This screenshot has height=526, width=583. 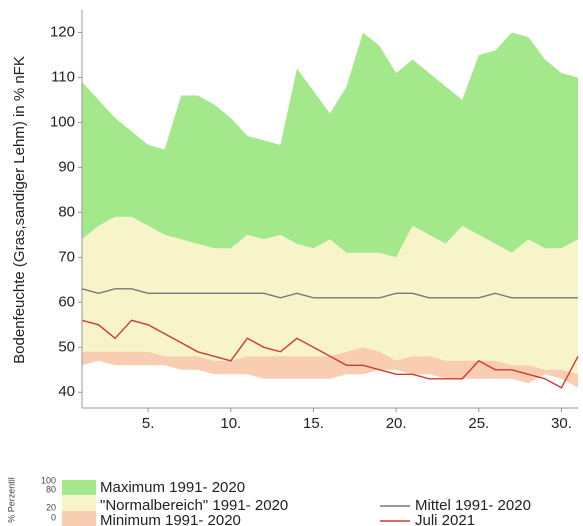 What do you see at coordinates (66, 211) in the screenshot?
I see `y-tick-label: 80` at bounding box center [66, 211].